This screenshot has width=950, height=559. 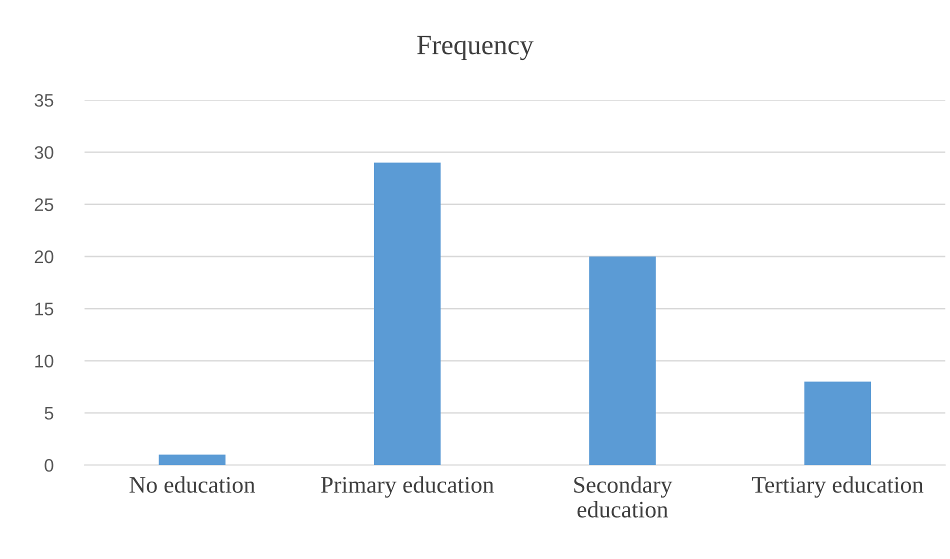 What do you see at coordinates (49, 413) in the screenshot?
I see `y-tick-label: 5` at bounding box center [49, 413].